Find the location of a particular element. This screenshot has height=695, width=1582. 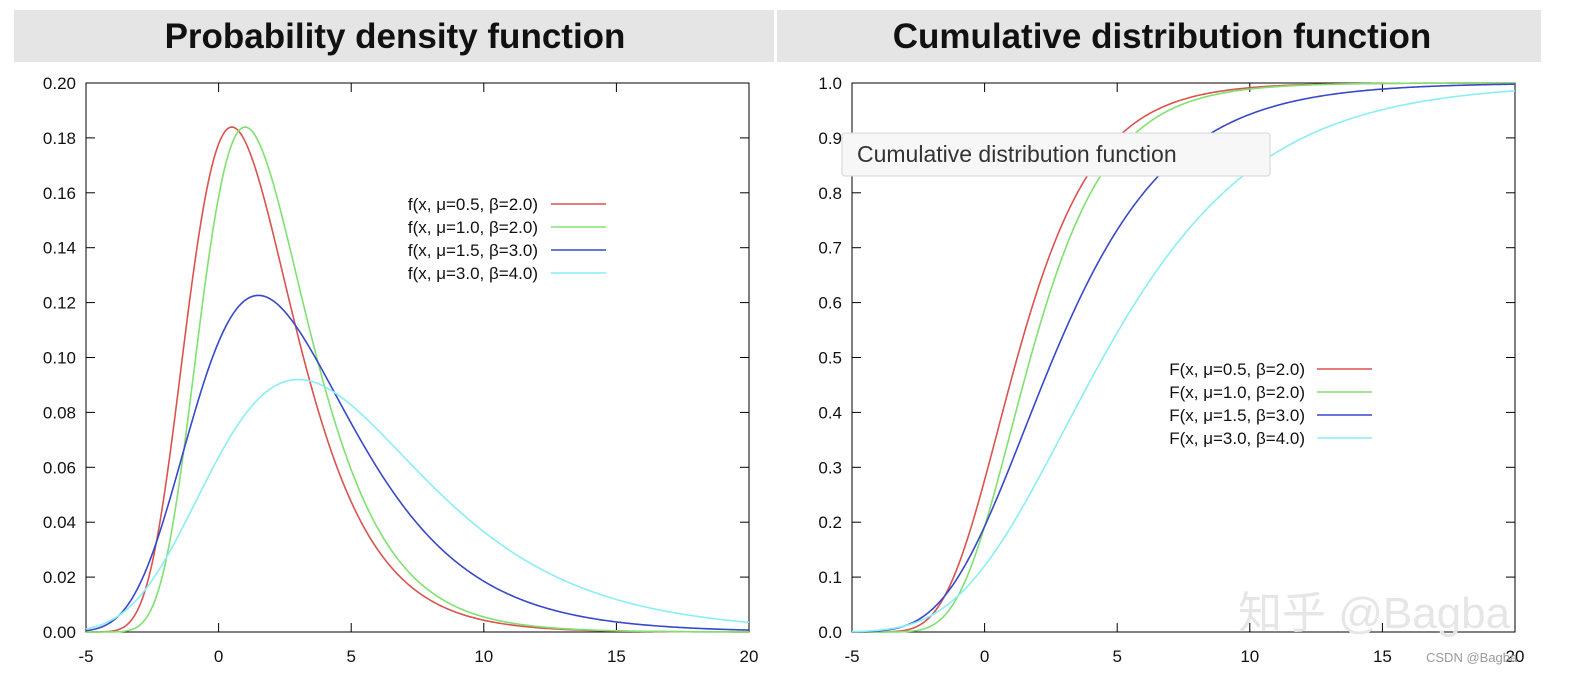

y-tick-label: 0.1 is located at coordinates (830, 577).